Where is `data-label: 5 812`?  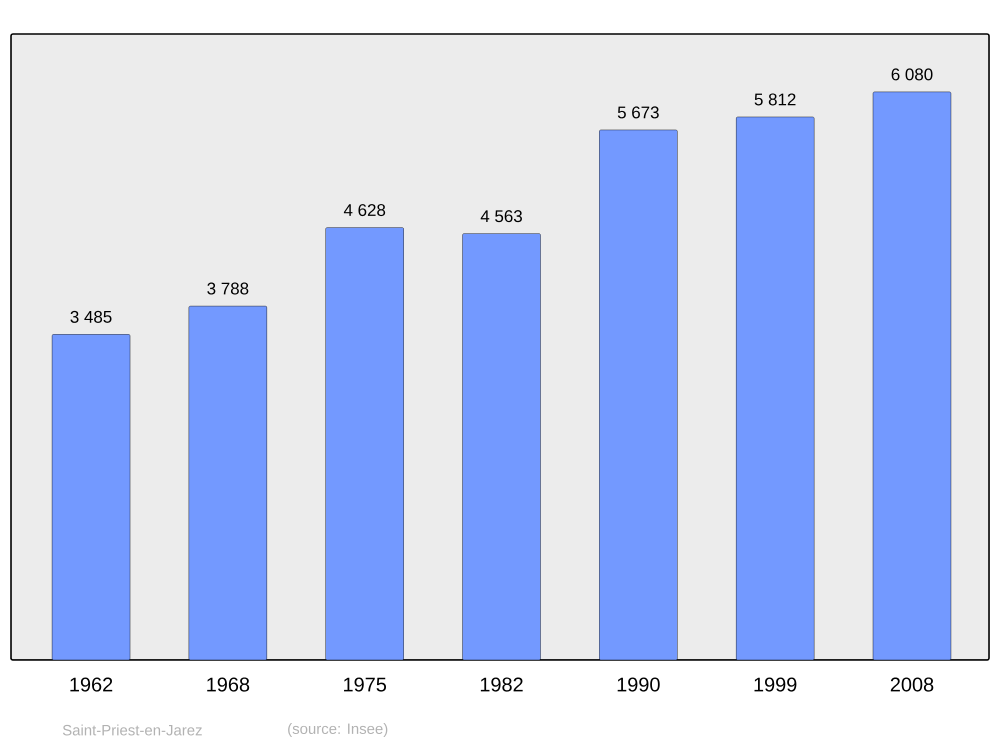 data-label: 5 812 is located at coordinates (775, 99).